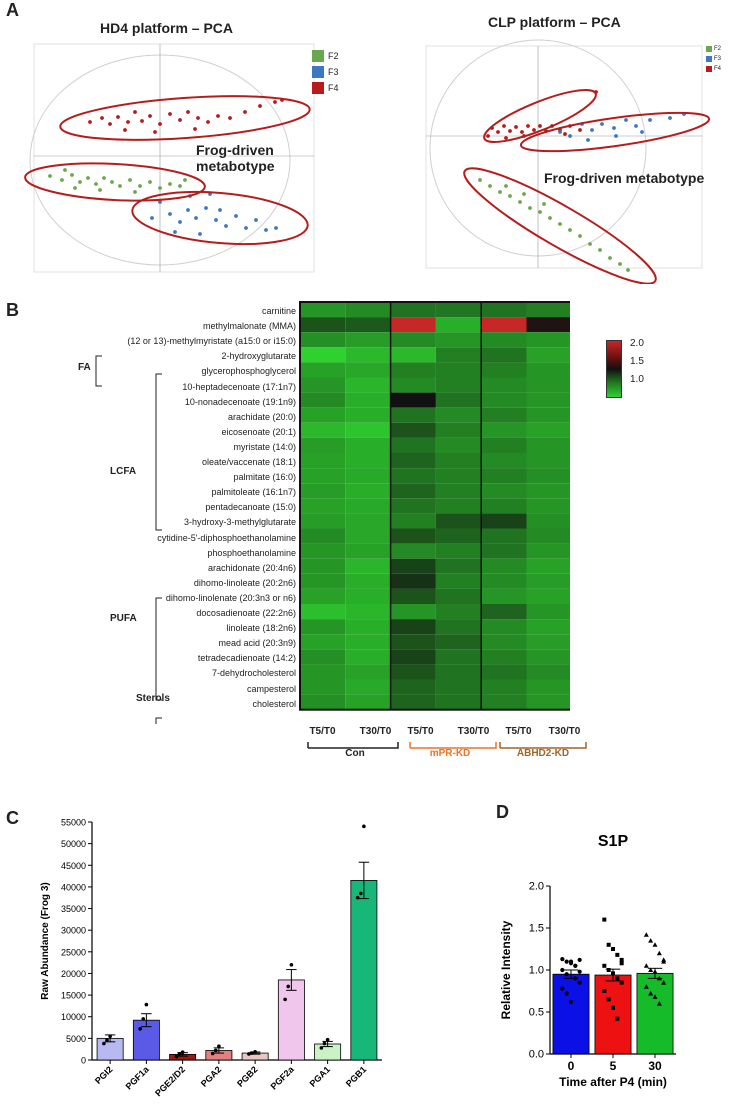  Describe the element at coordinates (249, 326) in the screenshot. I see `heatmap-row-label: methylmalonate (MMA)` at that location.